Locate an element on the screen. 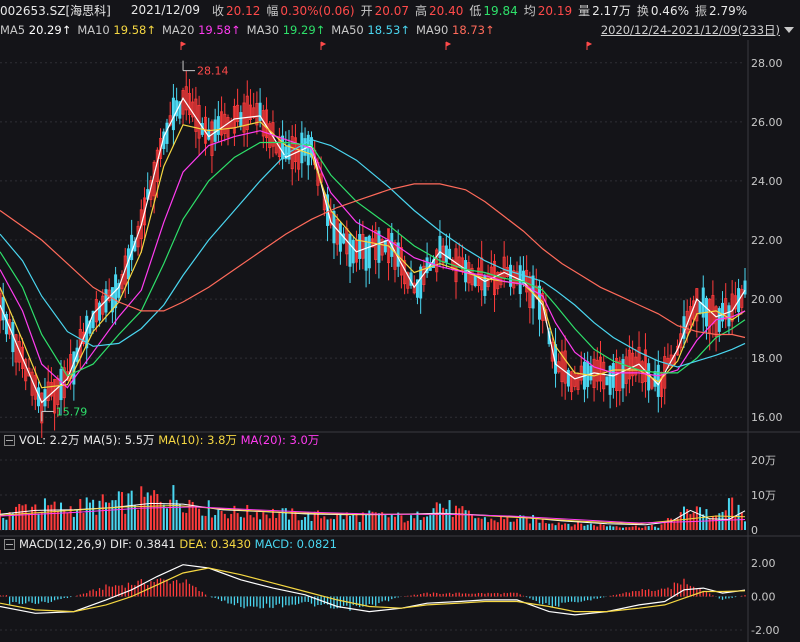  vol-ma5-label: MA(5): is located at coordinates (102, 440).